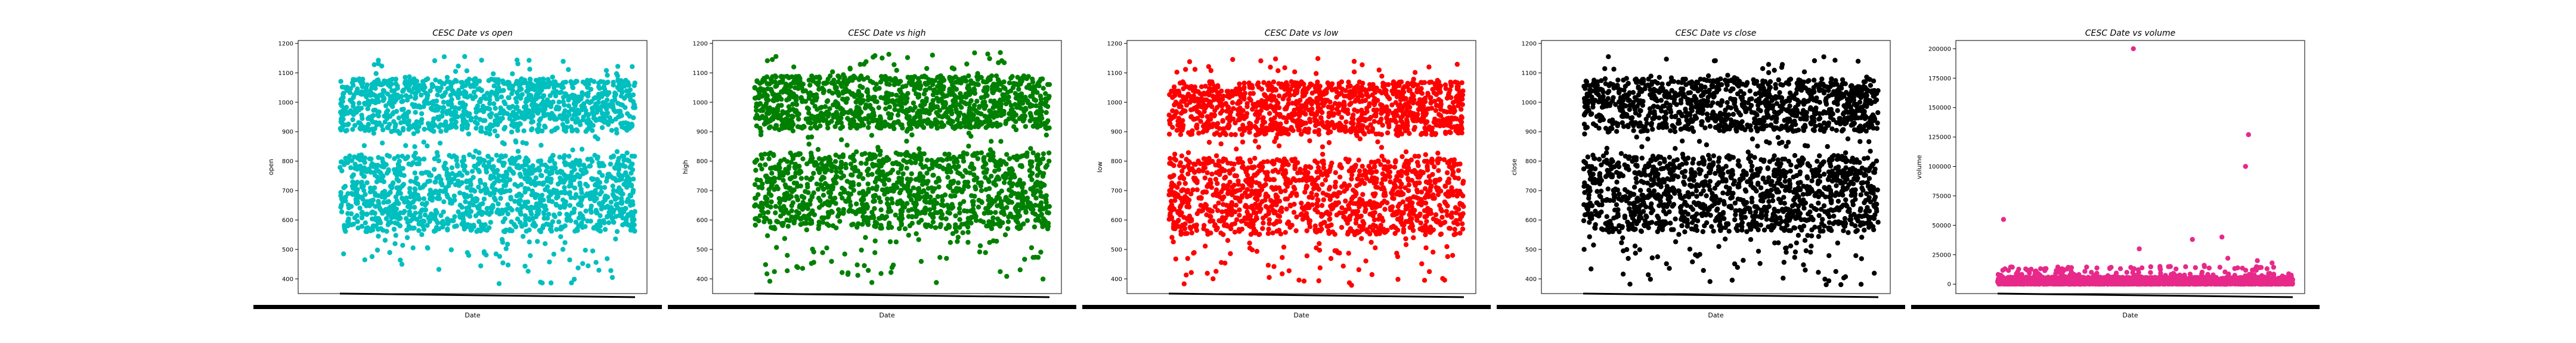  I want to click on y-tick-label: 900, so click(287, 133).